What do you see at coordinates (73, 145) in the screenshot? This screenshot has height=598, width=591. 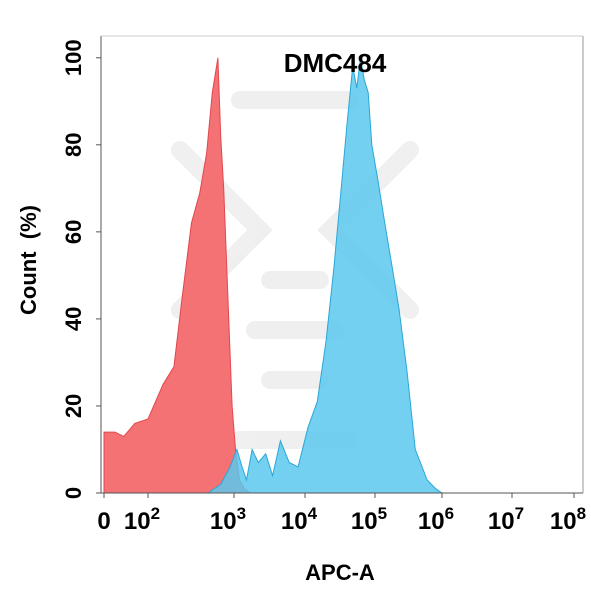 I see `y-tick-label: 80` at bounding box center [73, 145].